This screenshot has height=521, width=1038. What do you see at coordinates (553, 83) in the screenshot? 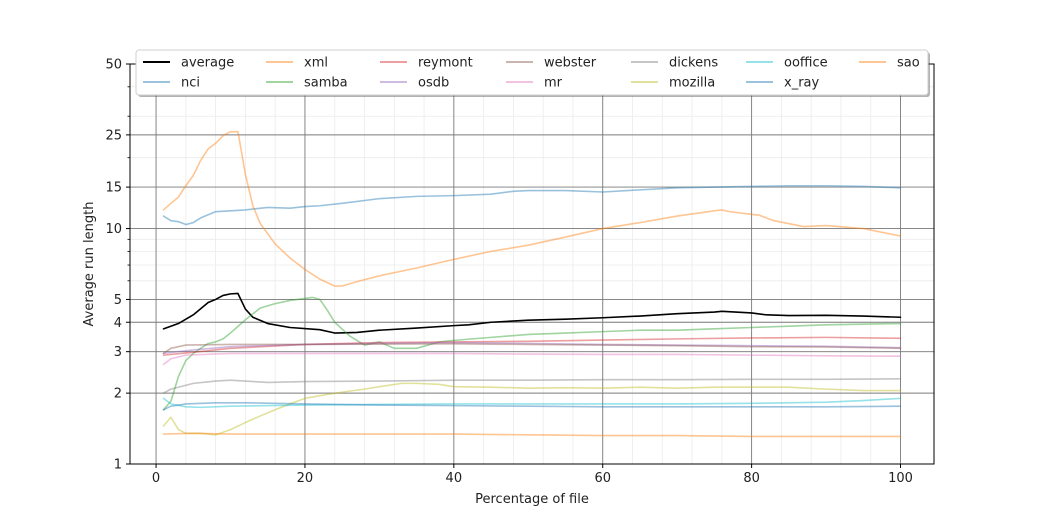
I see `legend-label-mr: mr` at bounding box center [553, 83].